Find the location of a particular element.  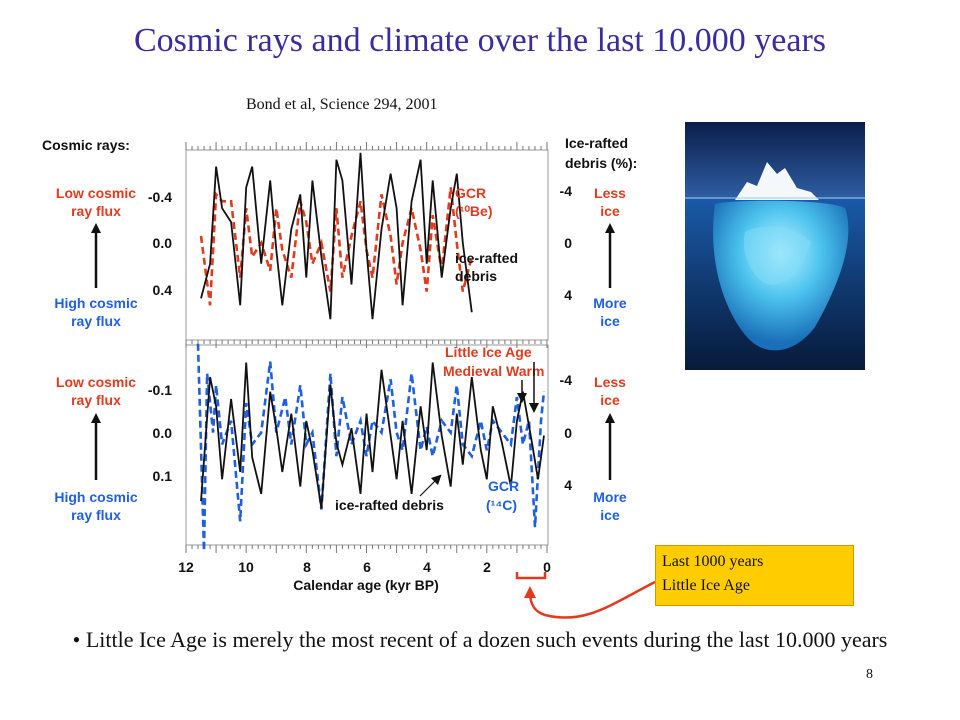

page-number: 8 is located at coordinates (869, 674).